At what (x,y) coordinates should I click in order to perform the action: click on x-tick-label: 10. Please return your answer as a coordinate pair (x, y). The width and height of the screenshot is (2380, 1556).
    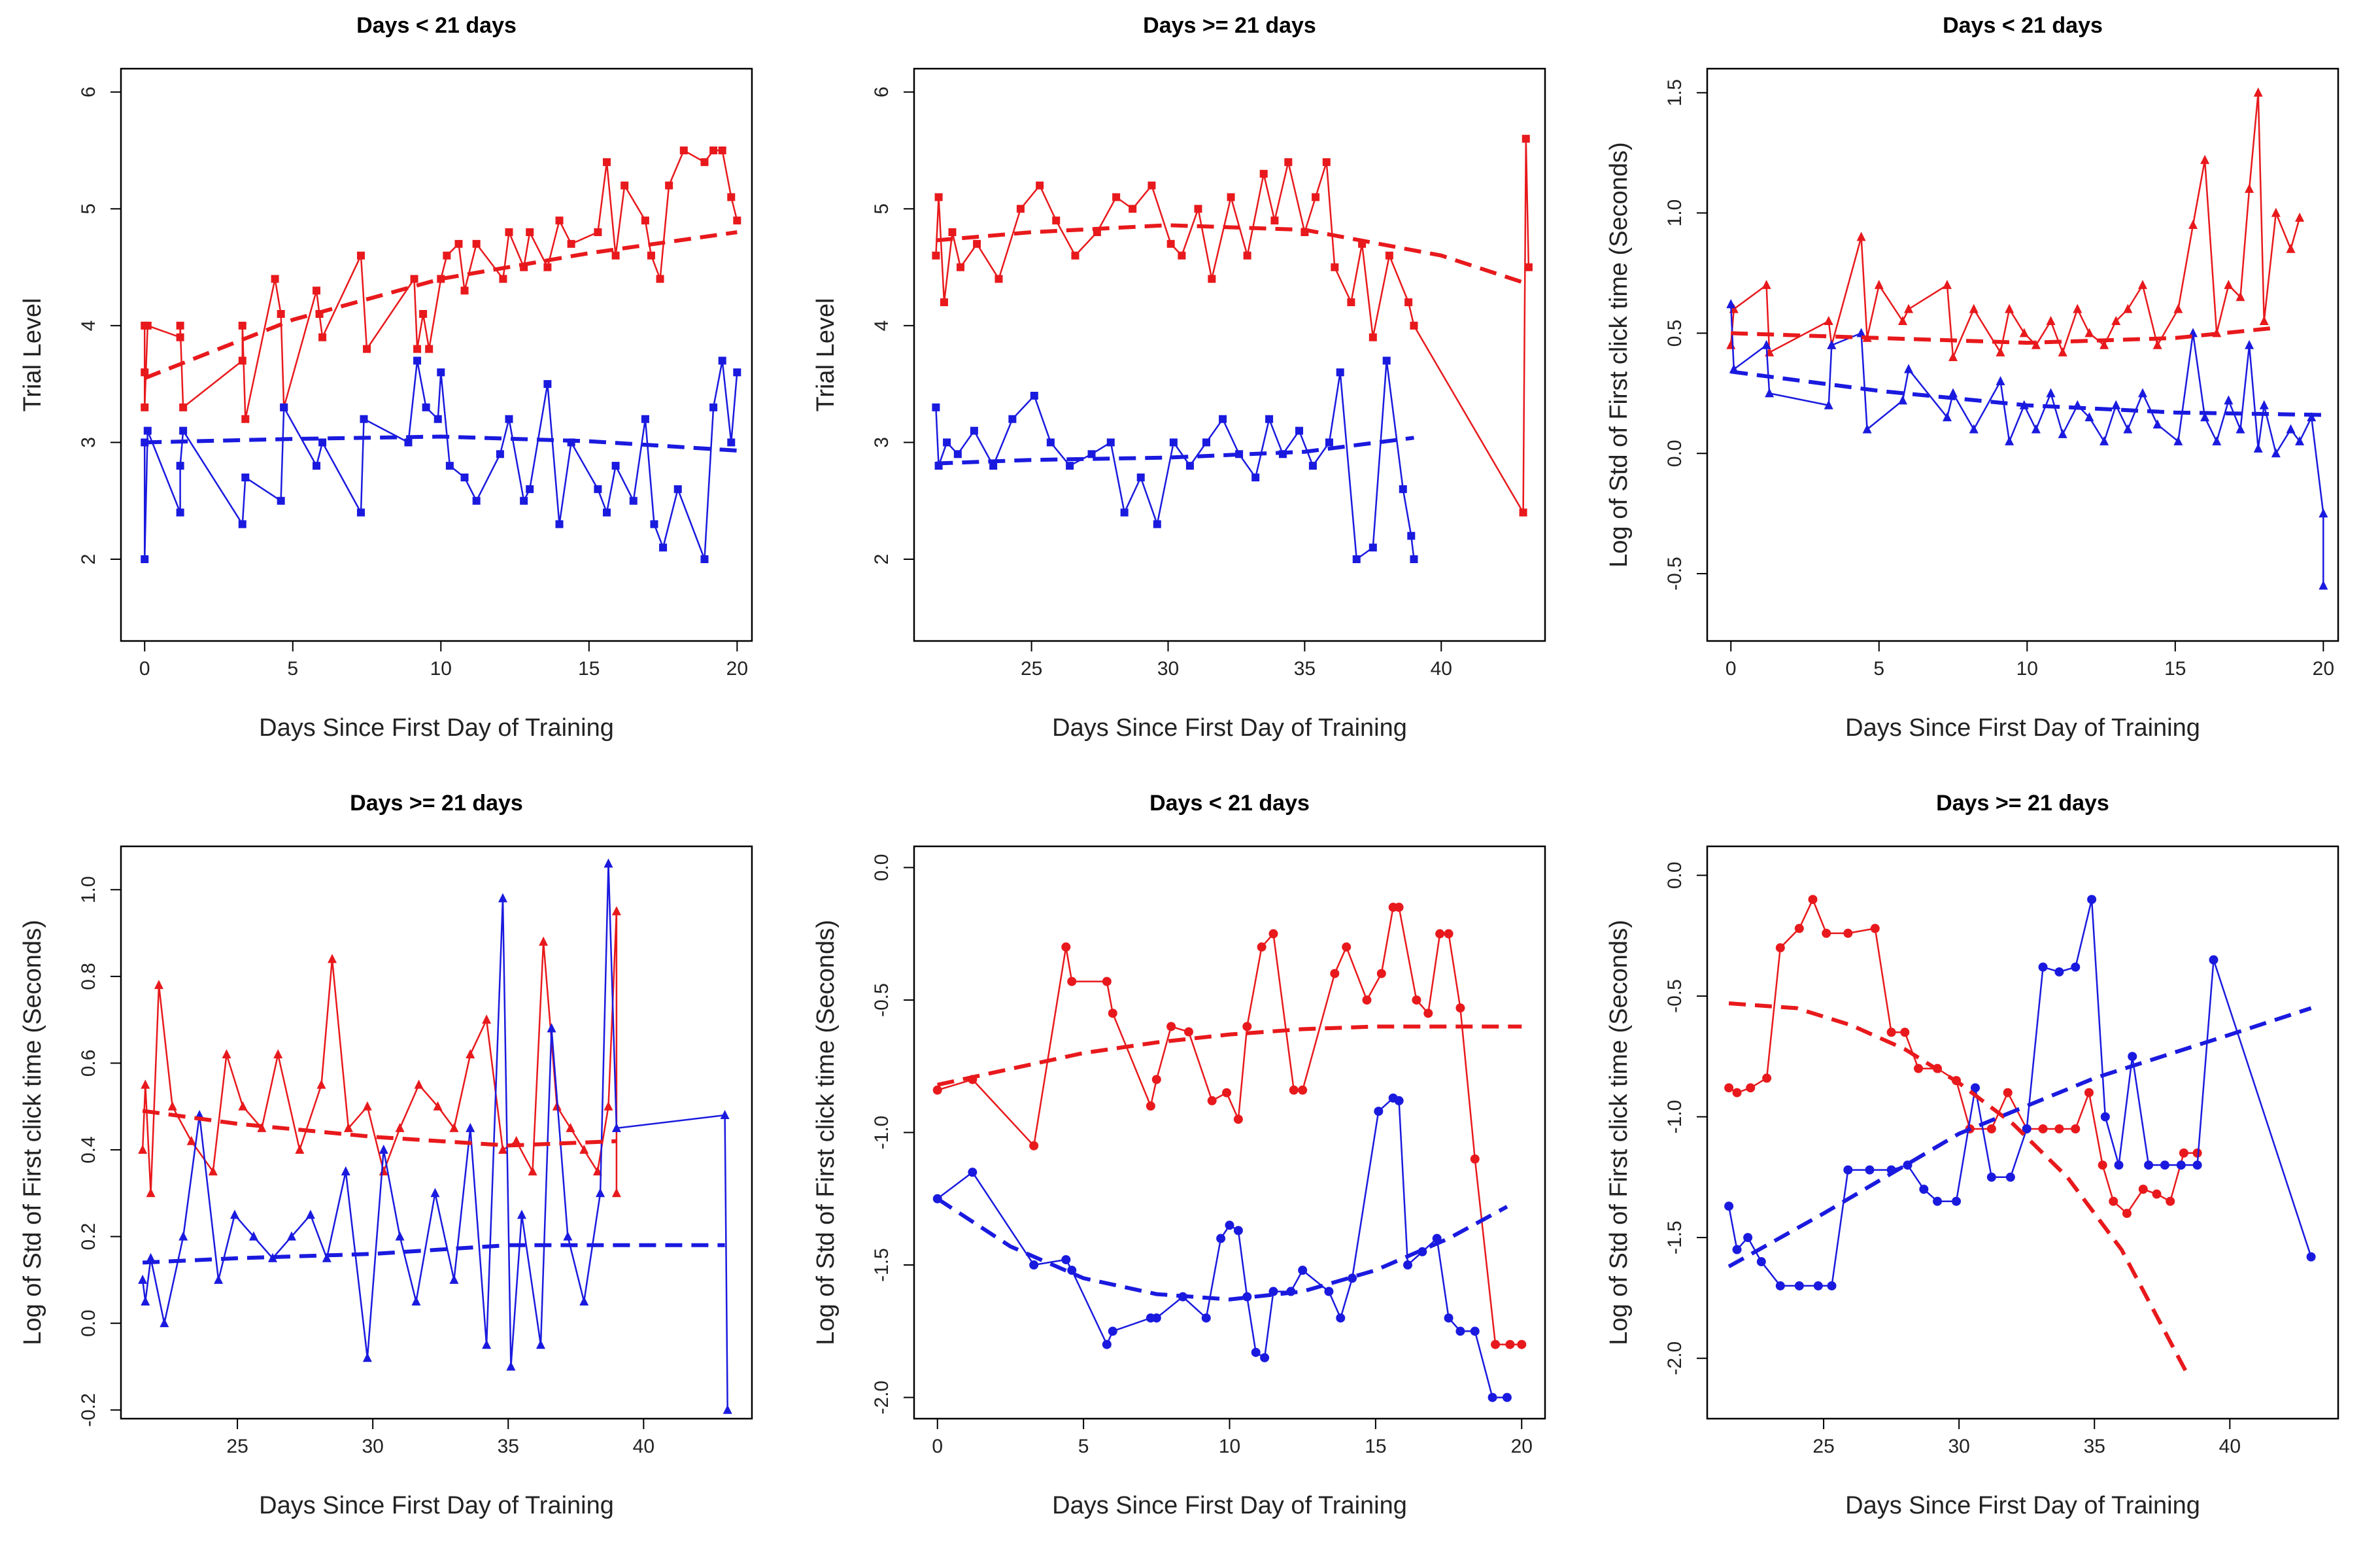
    Looking at the image, I should click on (441, 669).